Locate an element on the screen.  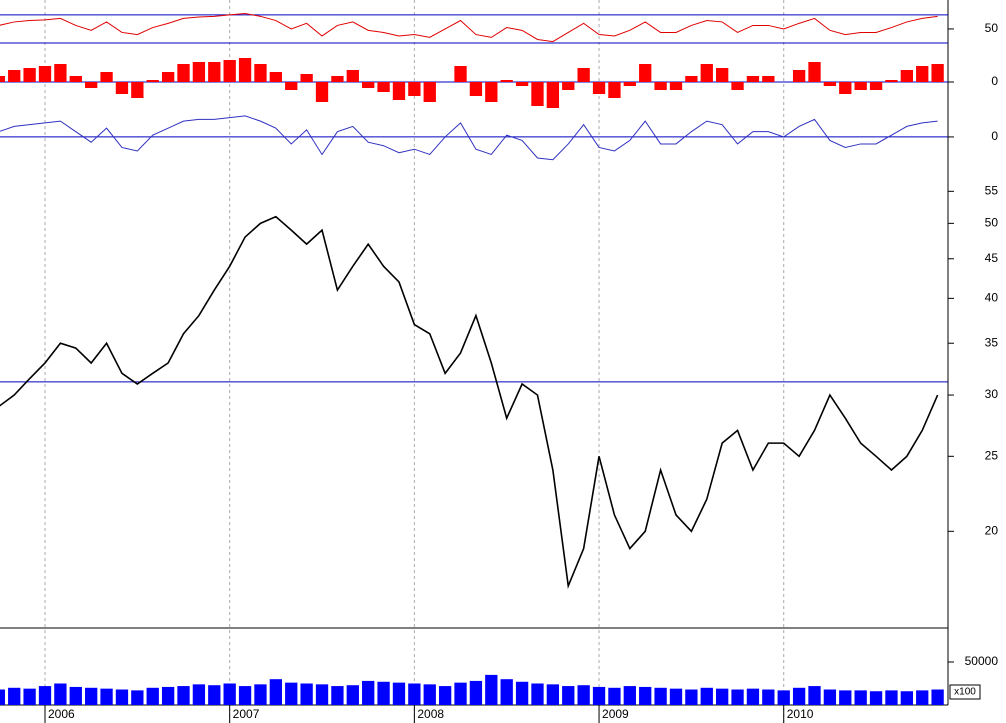
y-tick-label: 55 is located at coordinates (992, 190).